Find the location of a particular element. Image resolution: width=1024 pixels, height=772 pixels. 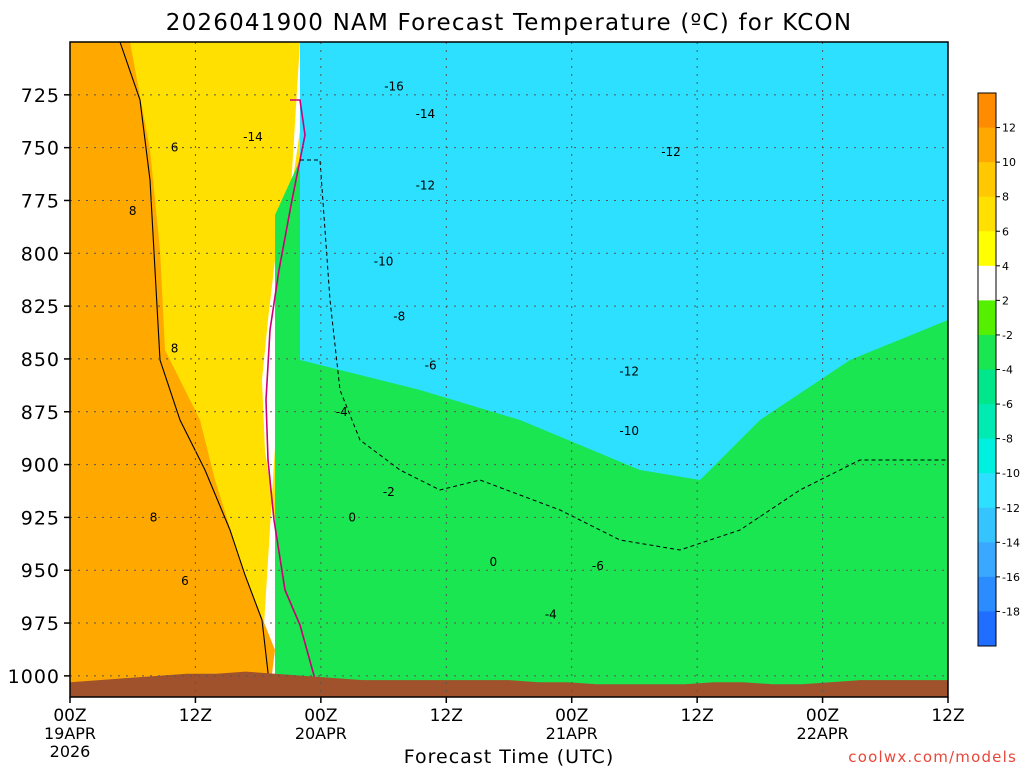

terrain is located at coordinates (509, 684).